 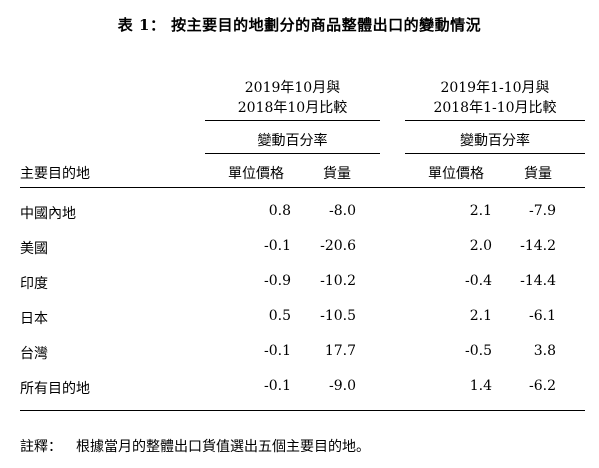 I want to click on col-p2-volume: 貨量, so click(x=538, y=174).